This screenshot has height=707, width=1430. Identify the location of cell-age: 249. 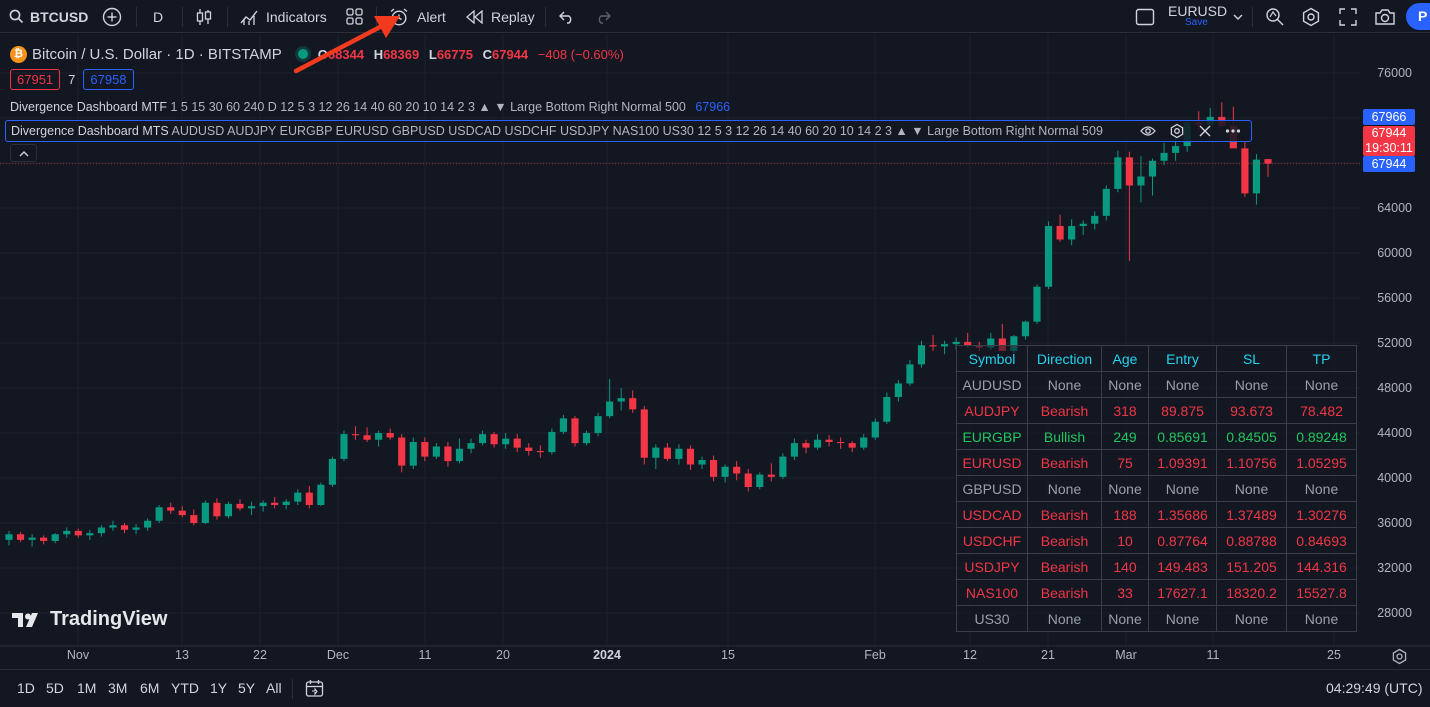
(1125, 436).